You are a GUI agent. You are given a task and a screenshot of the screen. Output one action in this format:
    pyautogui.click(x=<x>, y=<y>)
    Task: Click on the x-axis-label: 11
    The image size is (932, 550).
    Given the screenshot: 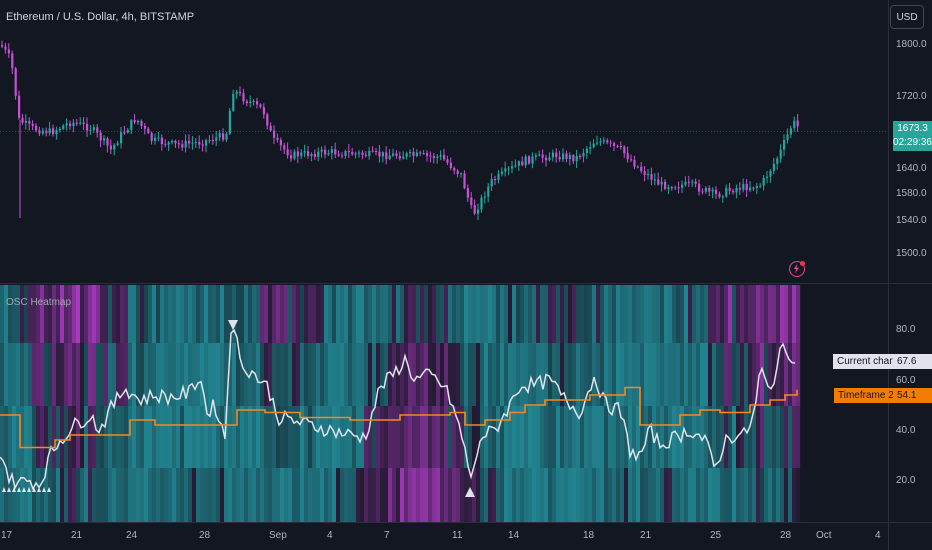 What is the action you would take?
    pyautogui.click(x=457, y=535)
    